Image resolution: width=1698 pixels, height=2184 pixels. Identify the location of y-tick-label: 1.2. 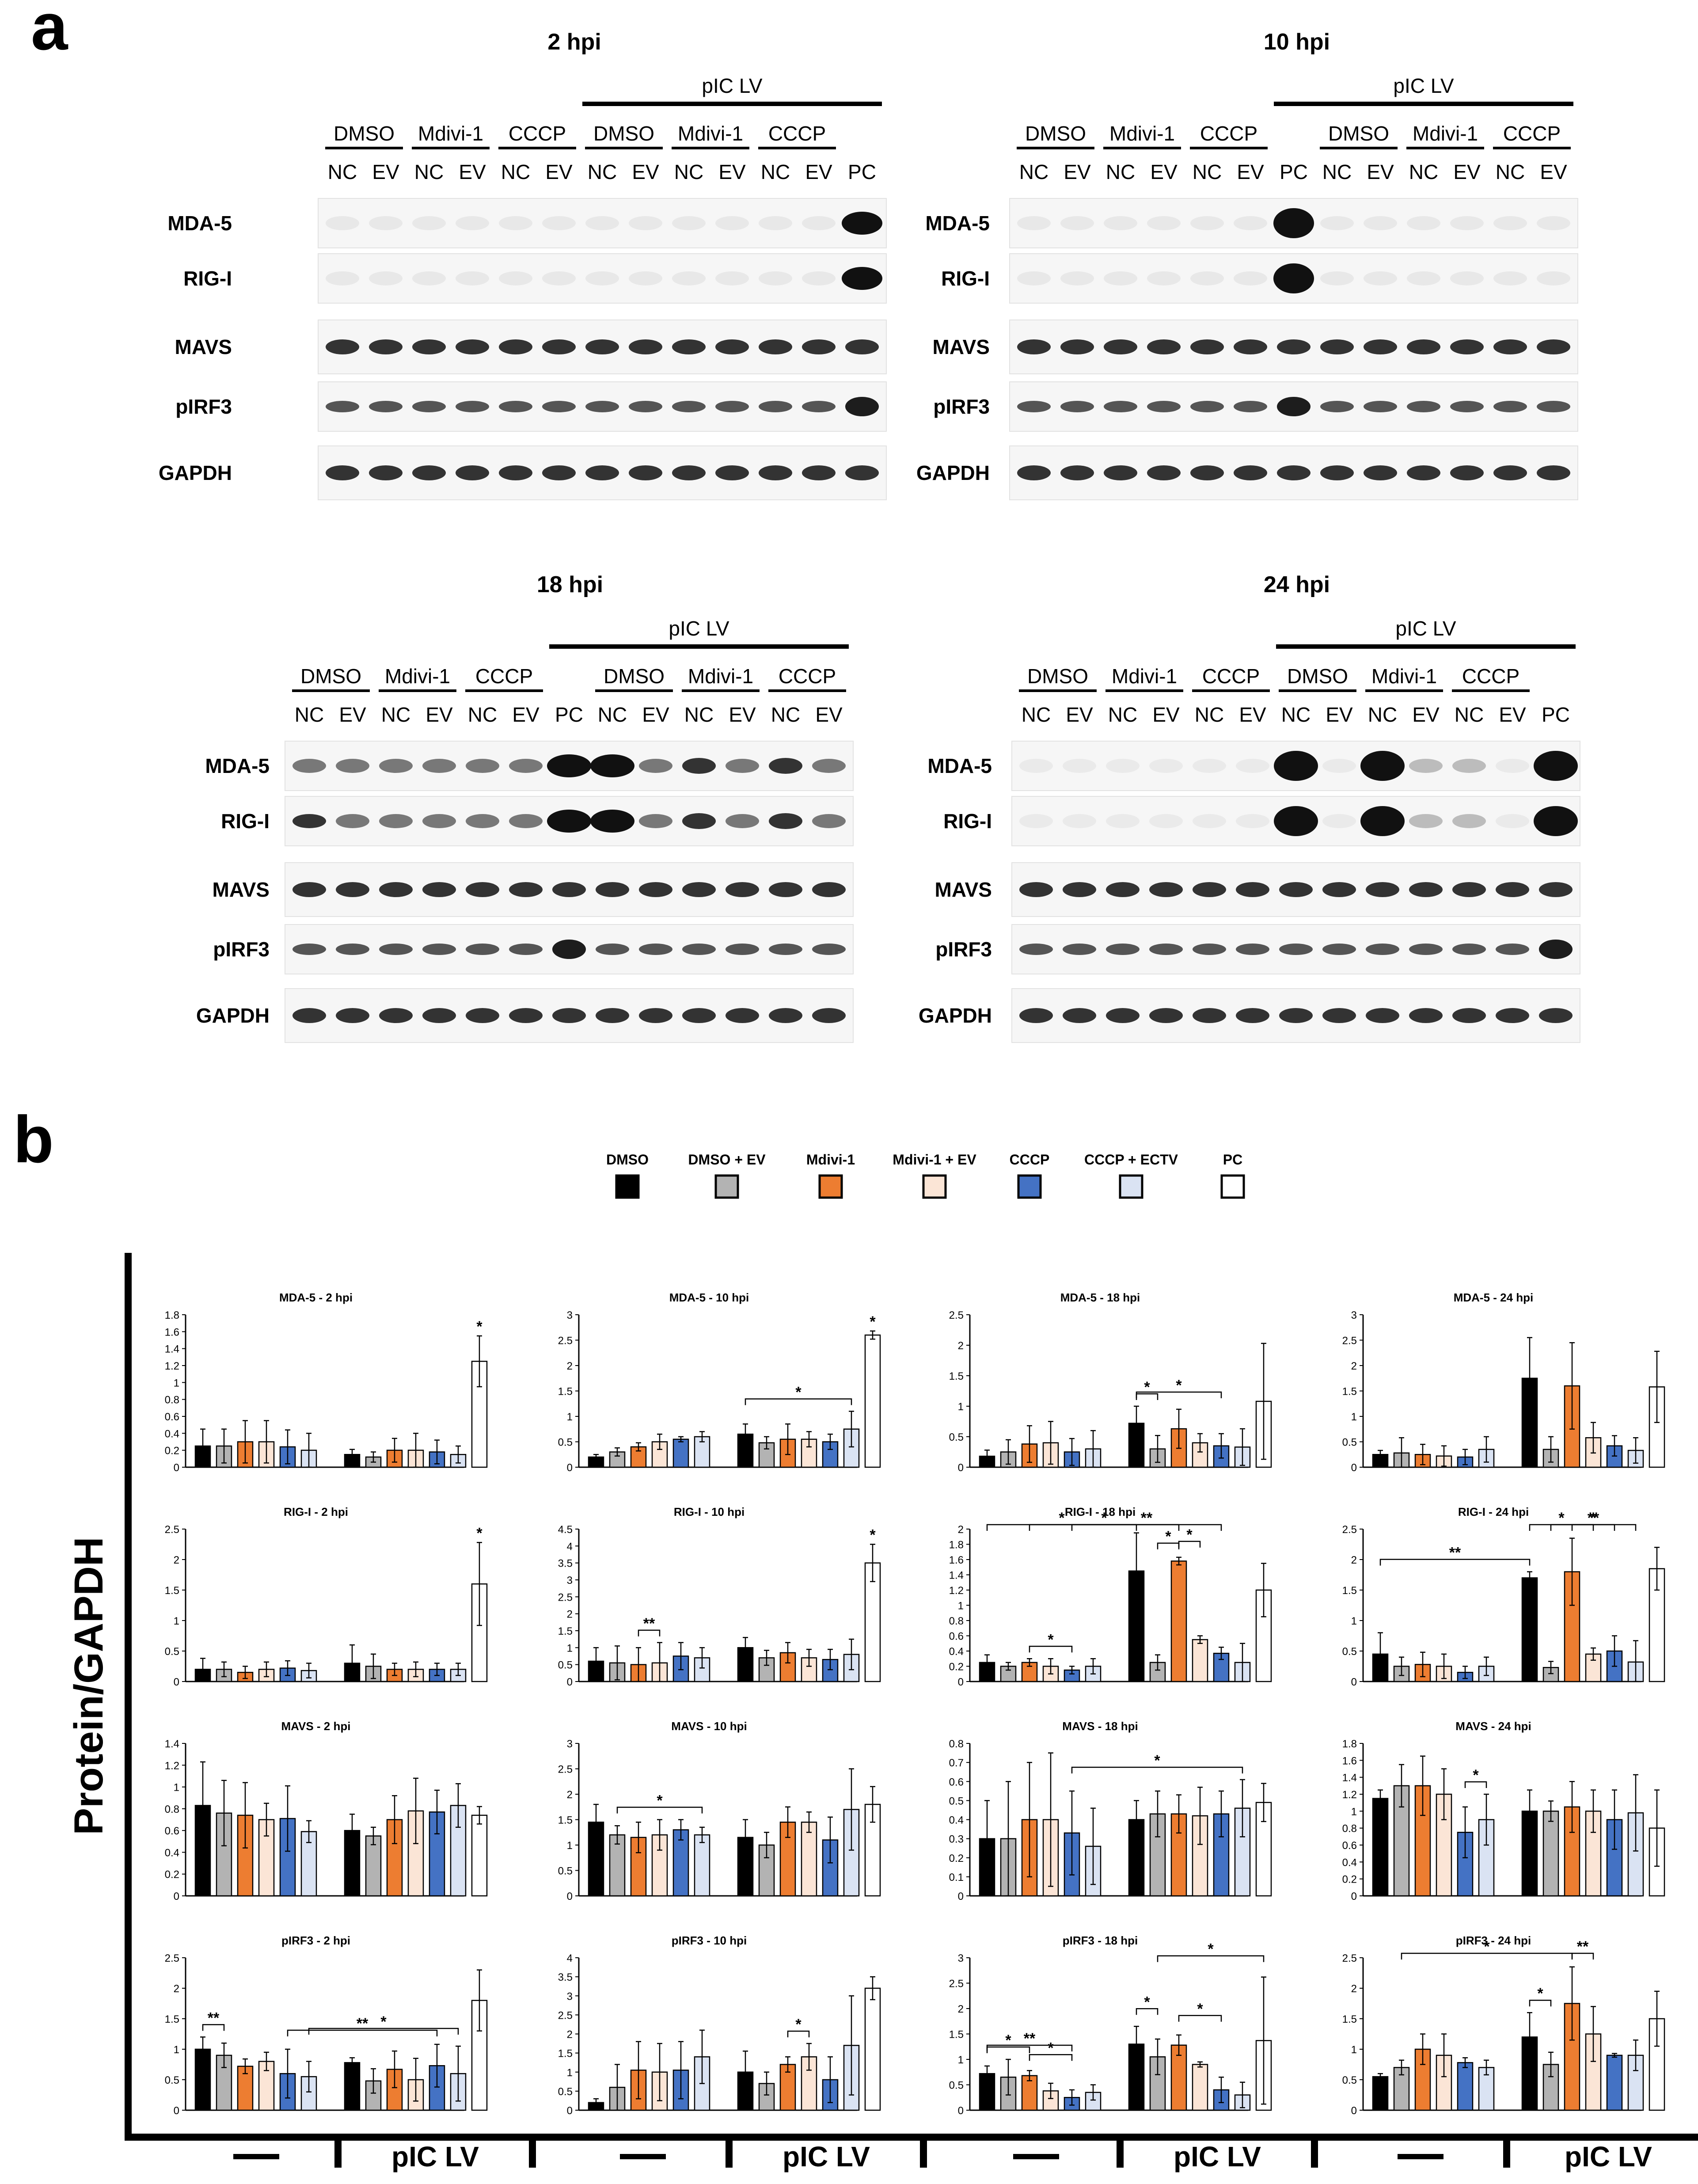
(1349, 1795).